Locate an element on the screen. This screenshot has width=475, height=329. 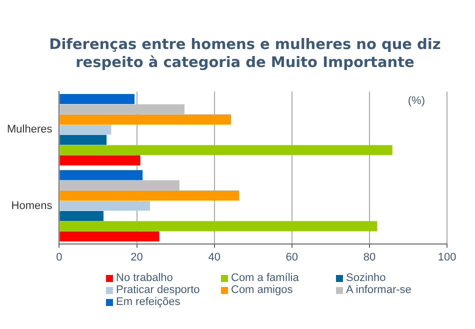
x-tick-label: 60 is located at coordinates (292, 257).